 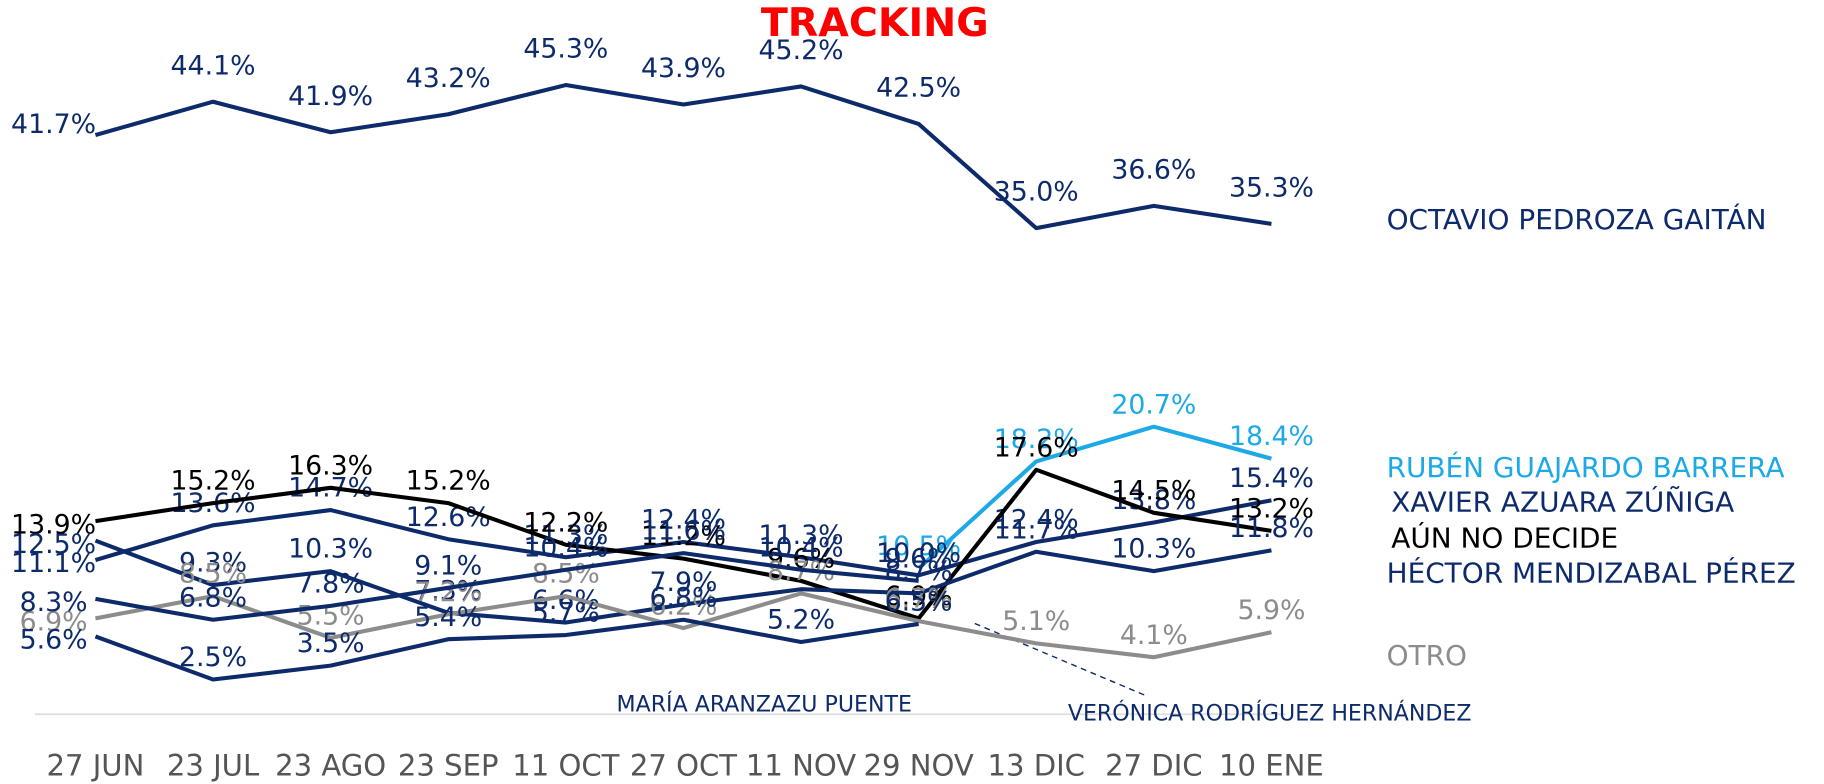 I want to click on data-label: 13.2%, so click(x=1271, y=508).